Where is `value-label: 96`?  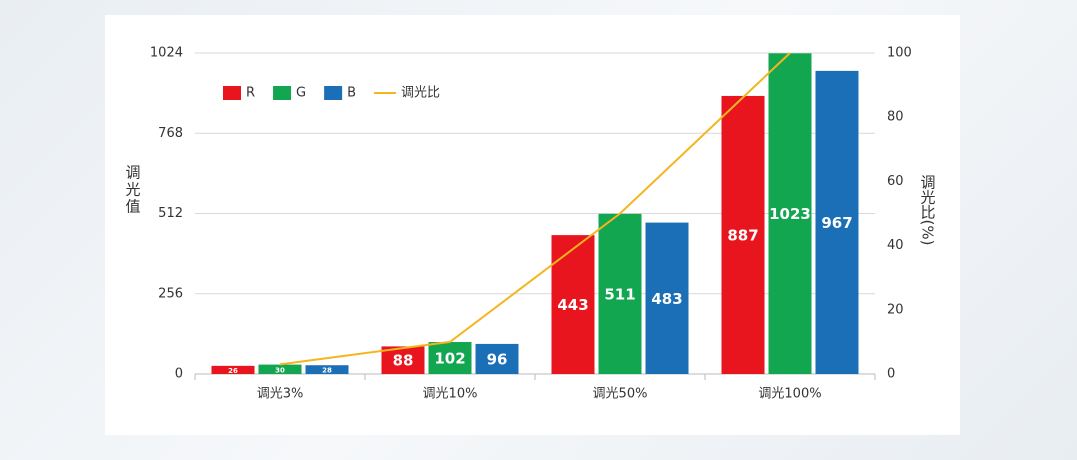
value-label: 96 is located at coordinates (497, 359).